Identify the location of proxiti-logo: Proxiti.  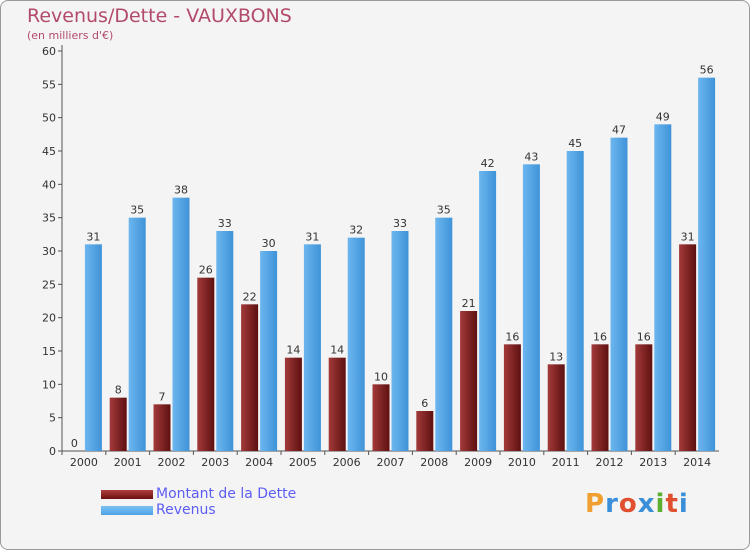
(637, 504).